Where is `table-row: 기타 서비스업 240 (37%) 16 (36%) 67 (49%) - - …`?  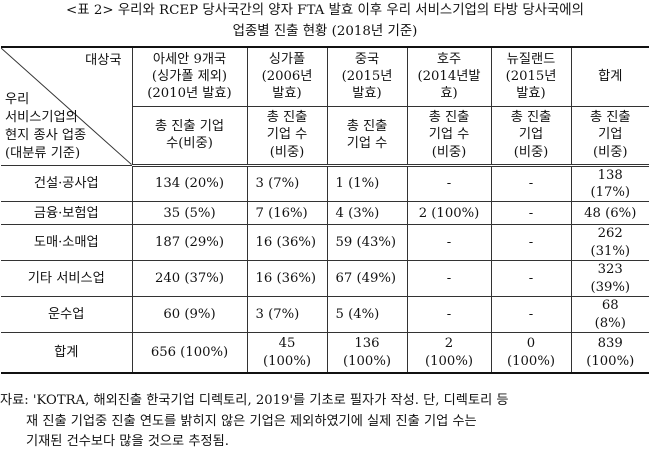 table-row: 기타 서비스업 240 (37%) 16 (36%) 67 (49%) - - … is located at coordinates (325, 279).